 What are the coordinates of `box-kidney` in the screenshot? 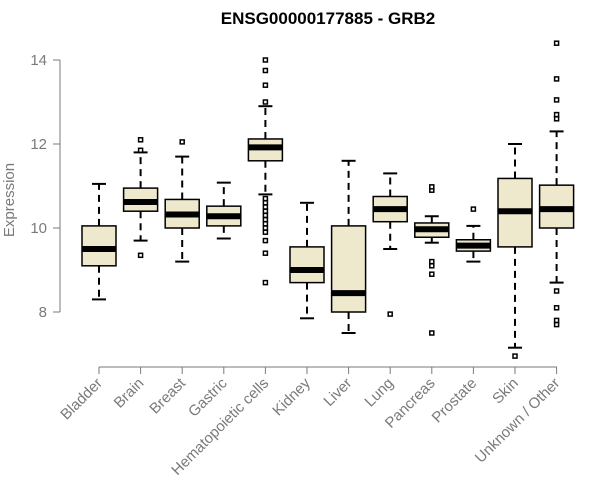 It's located at (307, 260).